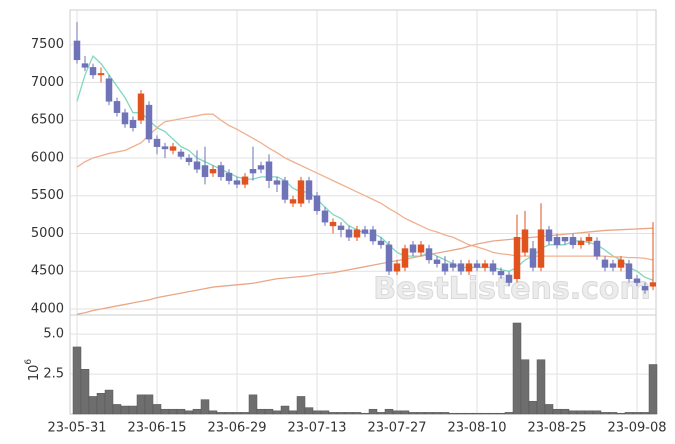 This screenshot has height=444, width=675. Describe the element at coordinates (47, 120) in the screenshot. I see `y-tick-label: 6500` at that location.